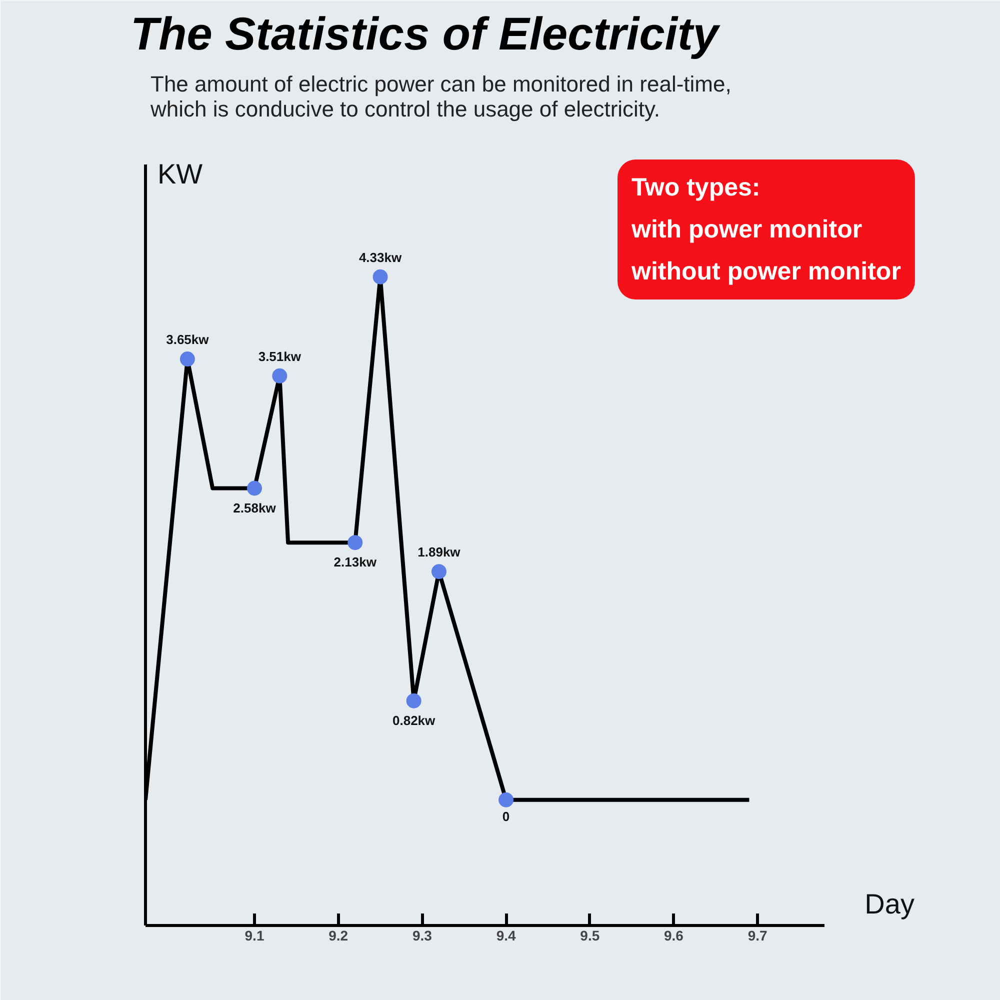  What do you see at coordinates (280, 356) in the screenshot?
I see `data-label: 3.51kw` at bounding box center [280, 356].